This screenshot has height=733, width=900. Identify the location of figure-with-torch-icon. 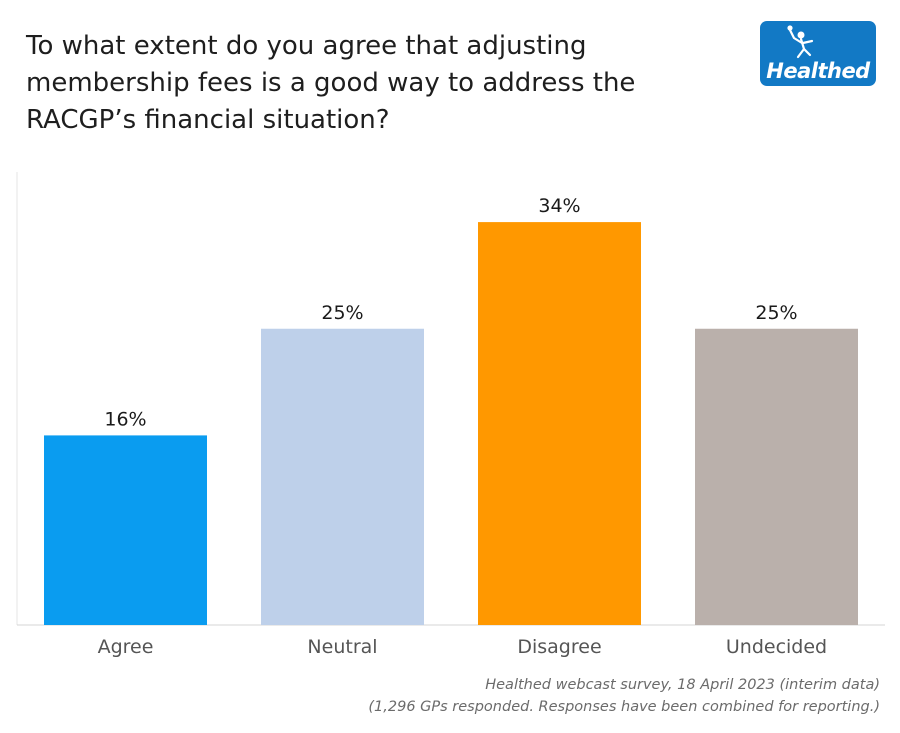
(800, 42).